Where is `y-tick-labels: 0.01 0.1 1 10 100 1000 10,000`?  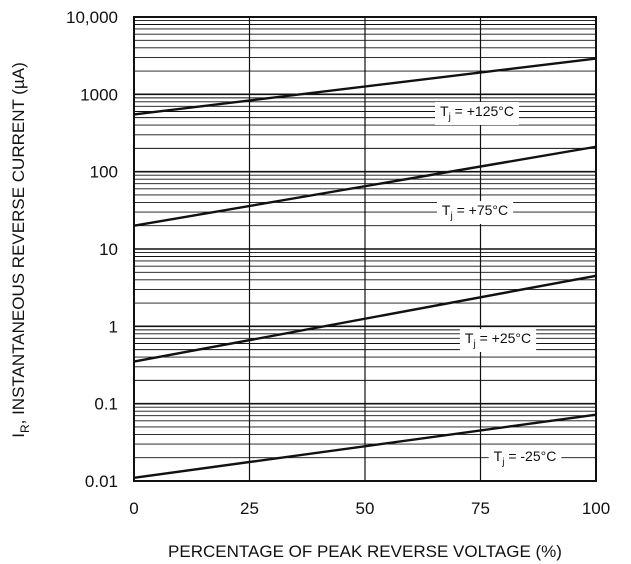 y-tick-labels: 0.01 0.1 1 10 100 1000 10,000 is located at coordinates (92, 249).